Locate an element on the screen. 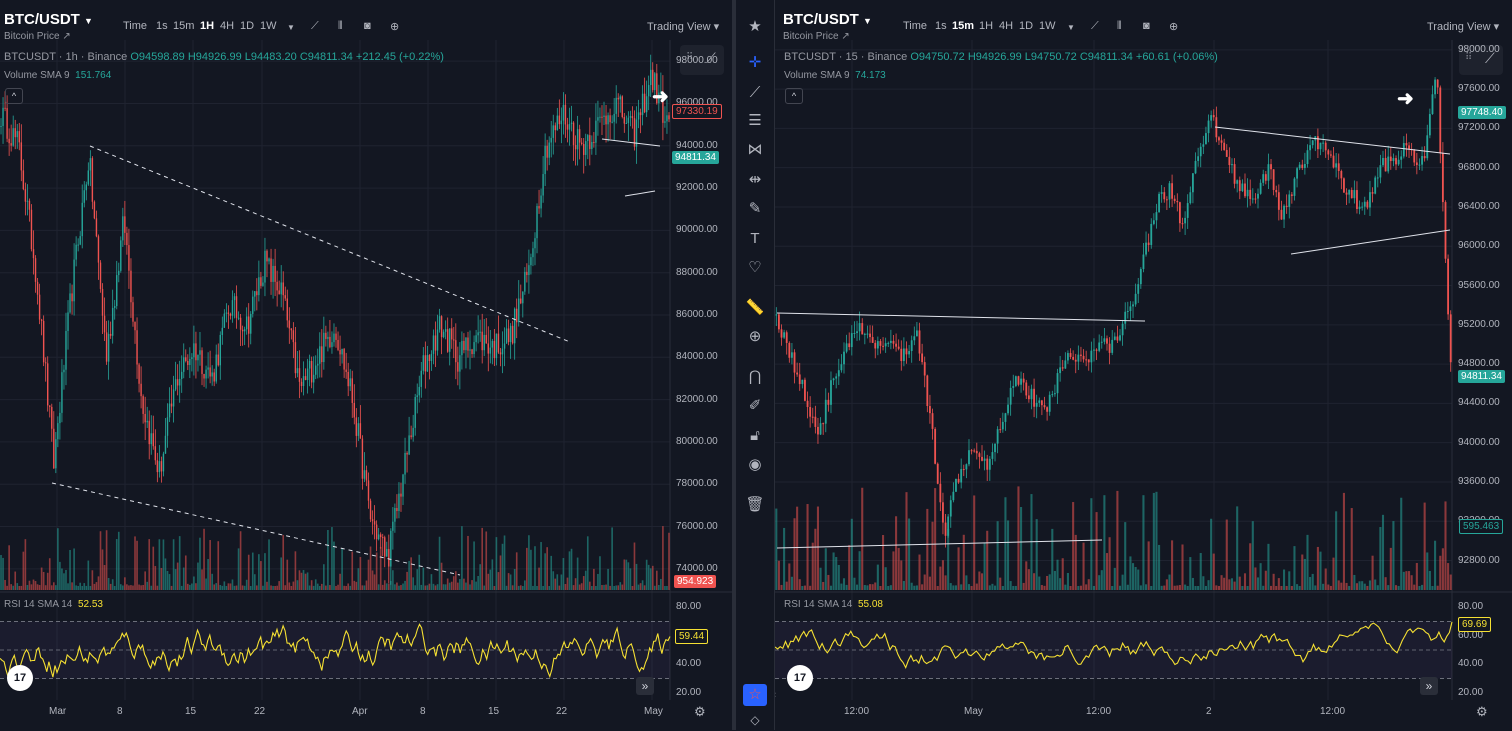 The height and width of the screenshot is (731, 1512). pattern-icon: ⋈ is located at coordinates (755, 149).